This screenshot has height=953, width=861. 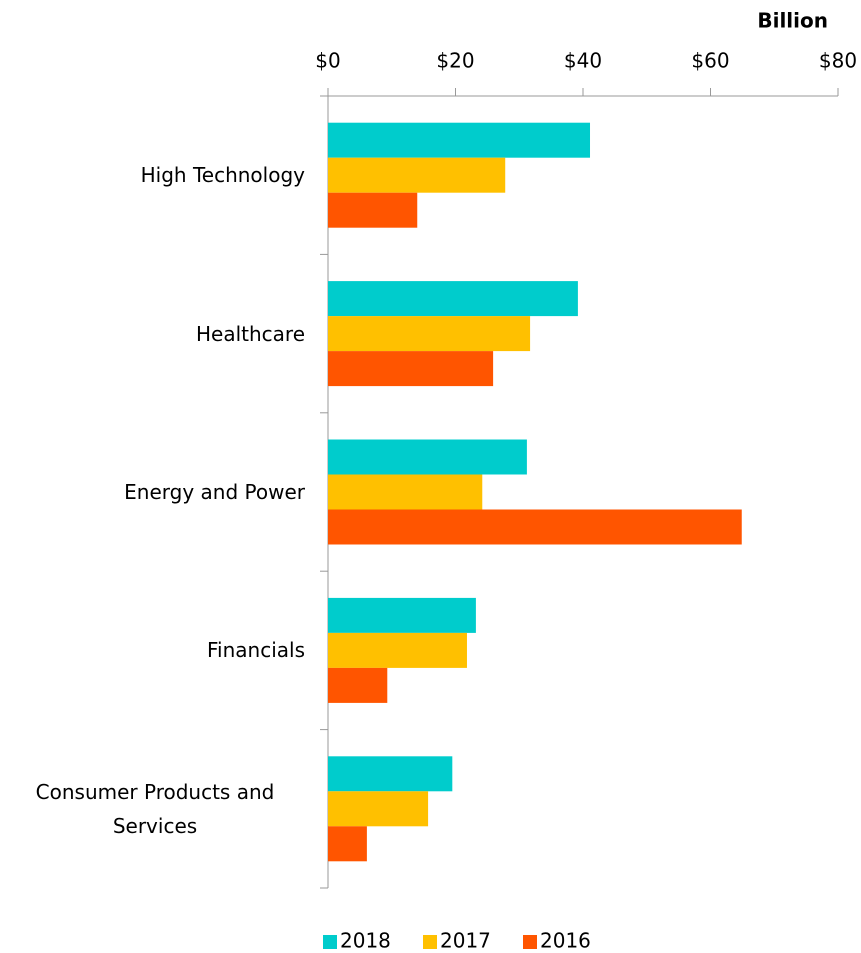 I want to click on legend-label: 2017, so click(x=465, y=941).